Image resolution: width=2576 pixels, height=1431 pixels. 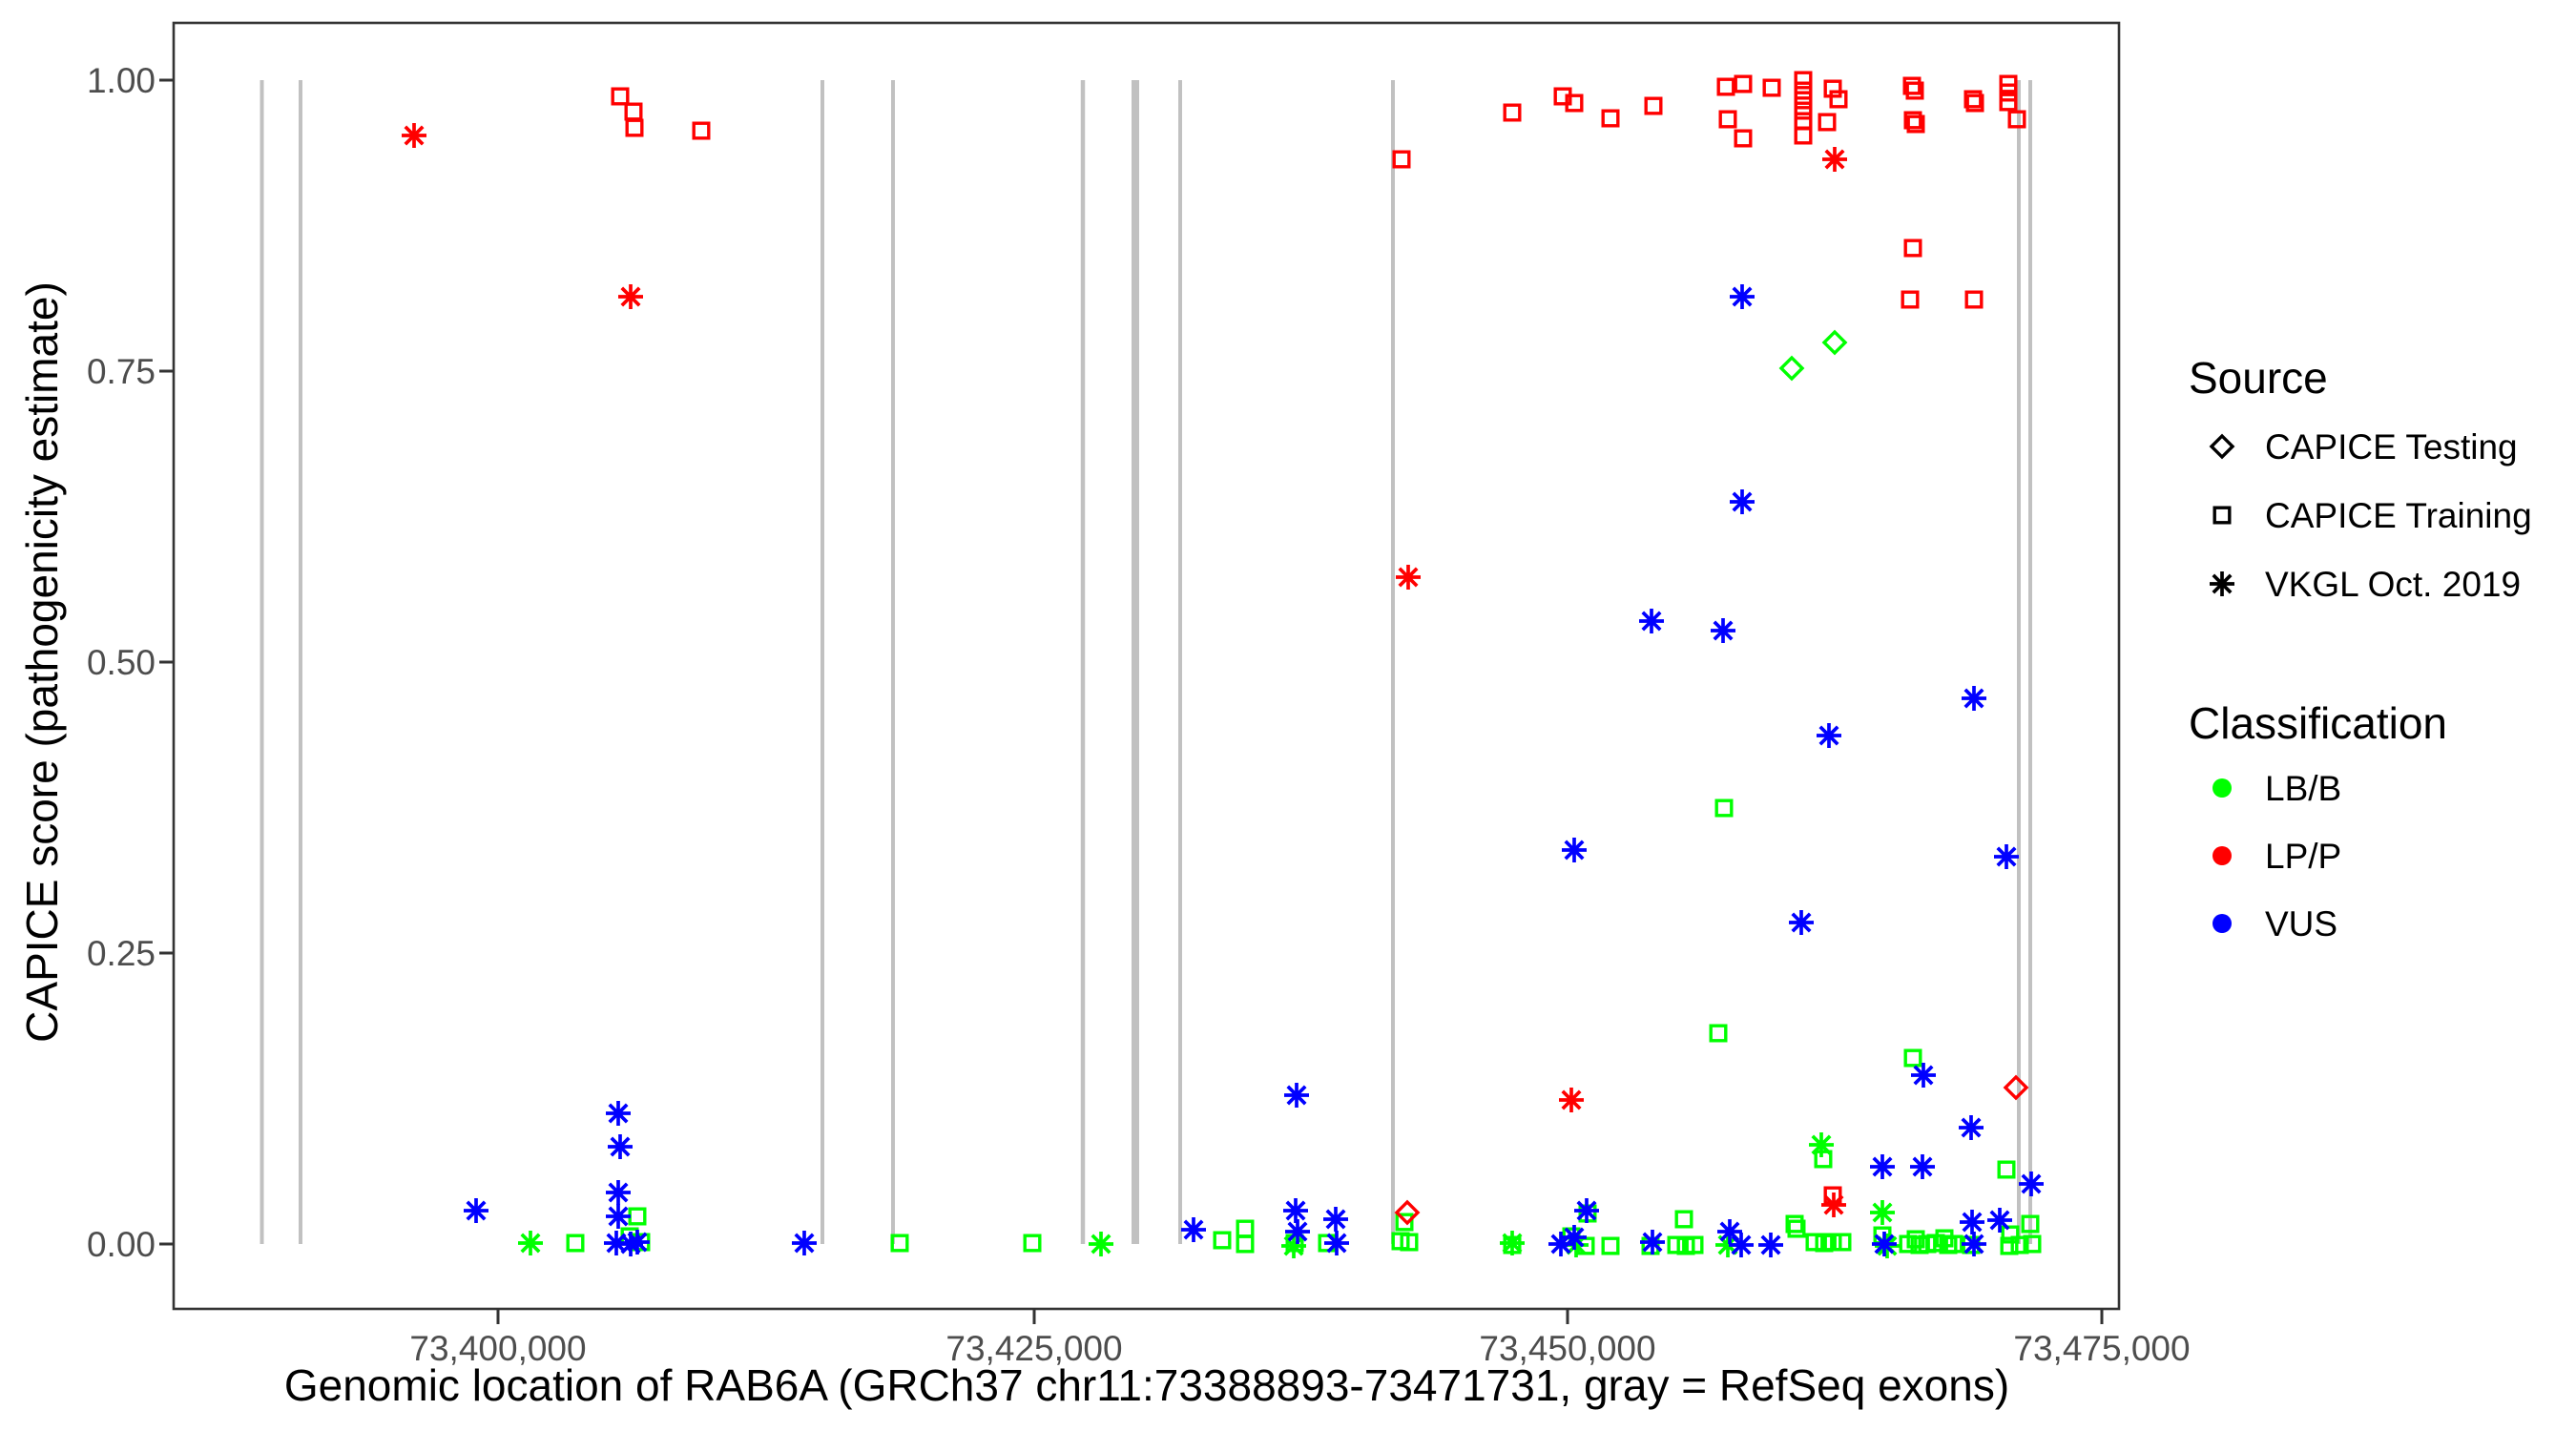 I want to click on svg-text: 73,475,000, so click(x=2101, y=1348).